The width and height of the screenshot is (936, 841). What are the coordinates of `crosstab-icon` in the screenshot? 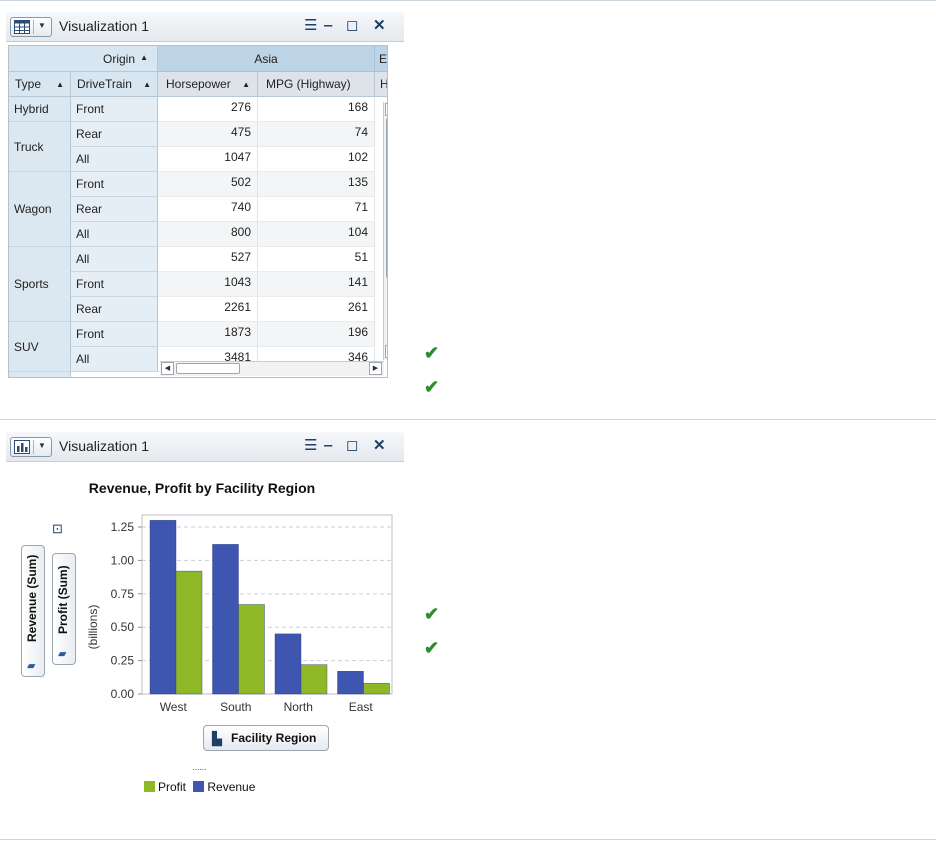 It's located at (22, 27).